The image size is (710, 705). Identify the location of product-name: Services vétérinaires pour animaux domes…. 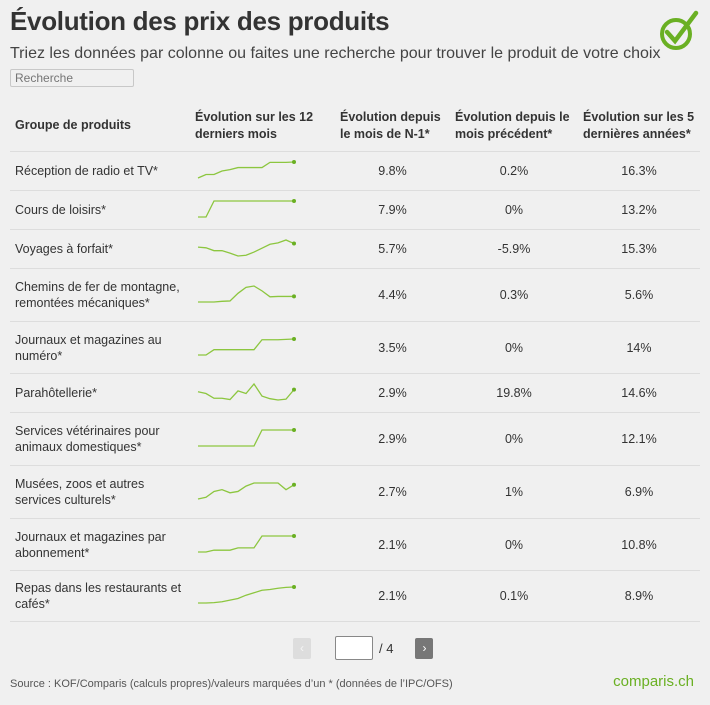
(100, 439).